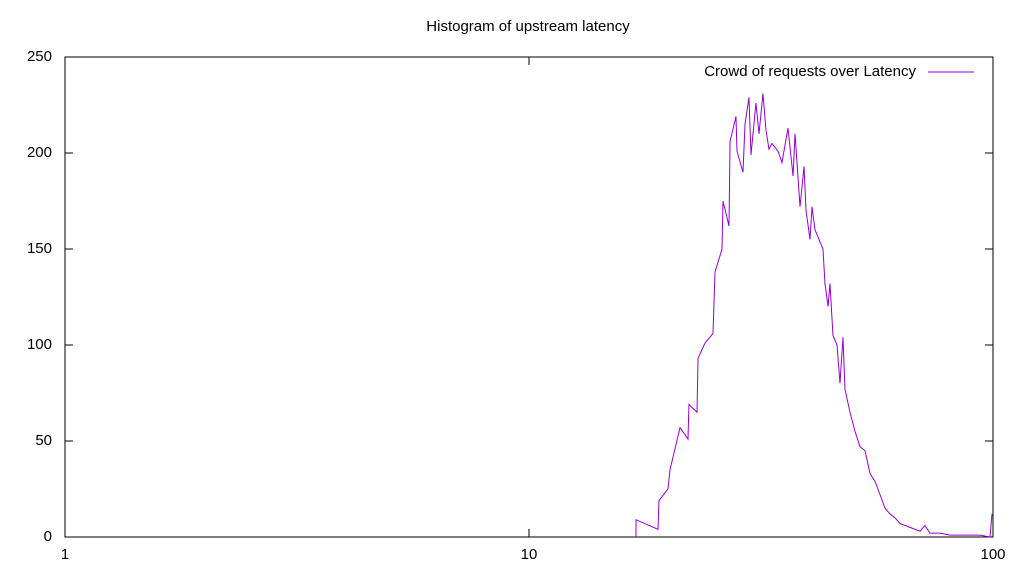 This screenshot has height=576, width=1024. What do you see at coordinates (48, 536) in the screenshot?
I see `y-tick-label: 0` at bounding box center [48, 536].